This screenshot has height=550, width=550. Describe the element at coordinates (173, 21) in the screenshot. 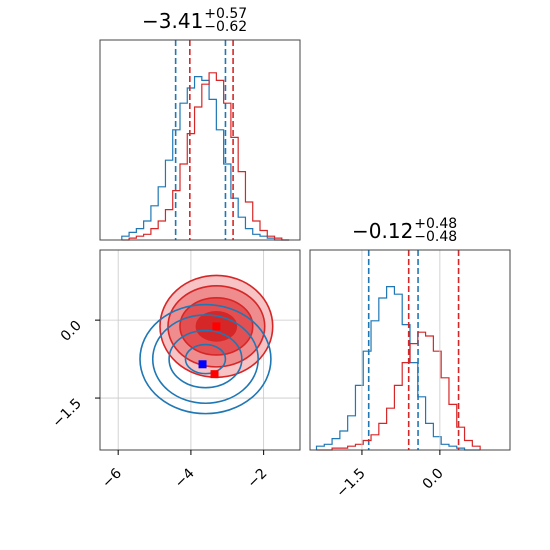

I see `title-median: −3.41` at that location.